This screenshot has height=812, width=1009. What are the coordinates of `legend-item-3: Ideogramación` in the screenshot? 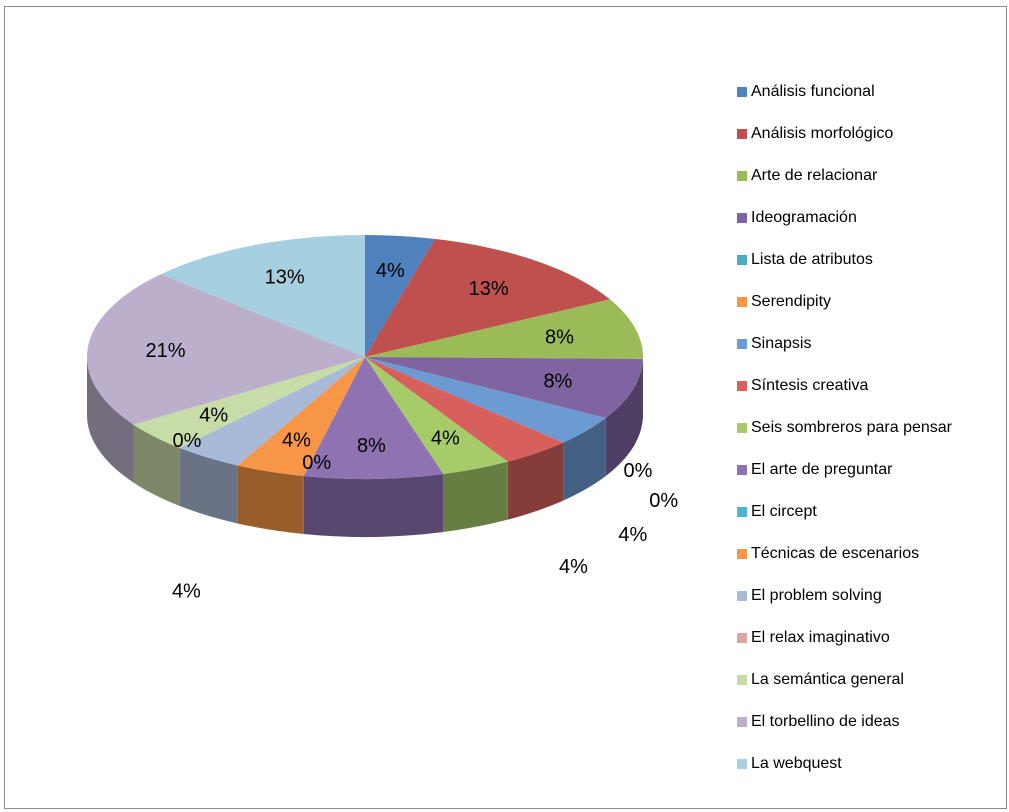 It's located at (844, 218).